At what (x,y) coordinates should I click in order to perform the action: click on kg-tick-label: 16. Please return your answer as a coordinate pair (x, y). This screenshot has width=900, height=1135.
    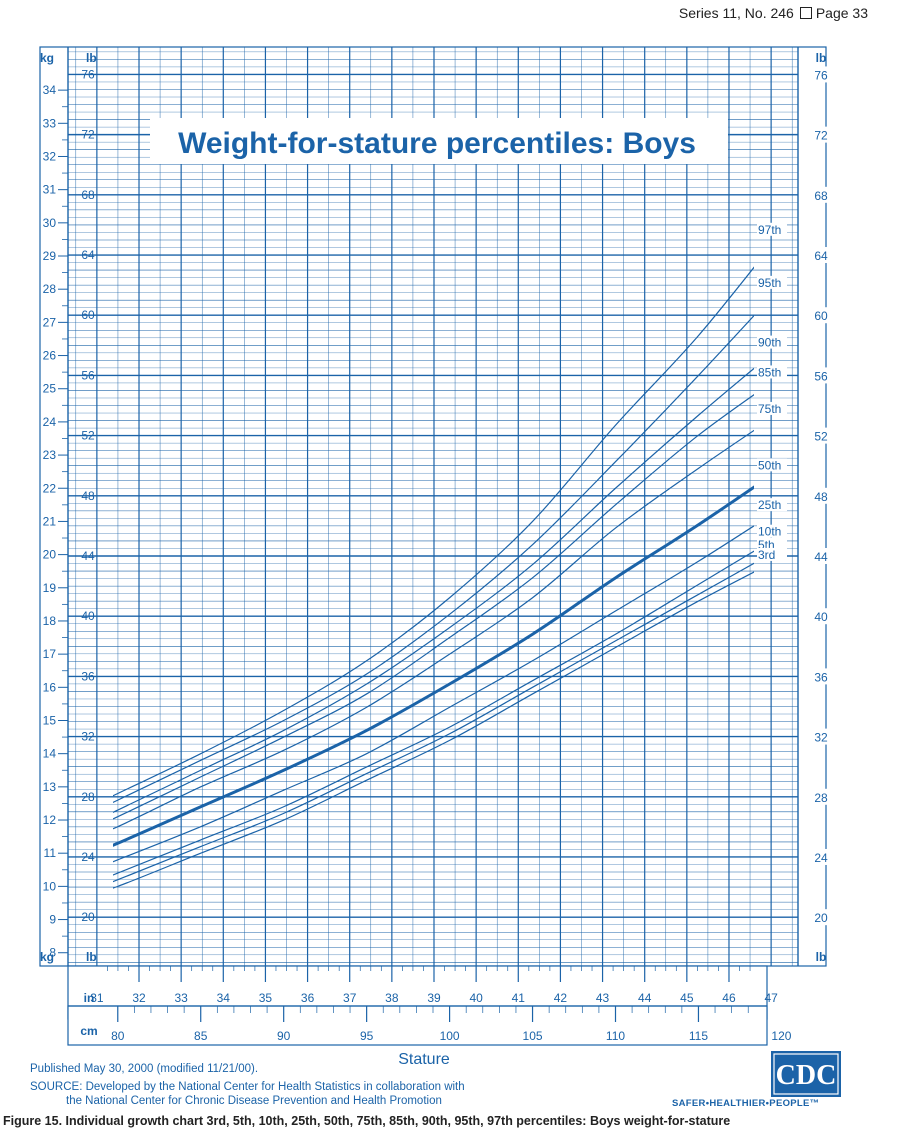
    Looking at the image, I should click on (50, 687).